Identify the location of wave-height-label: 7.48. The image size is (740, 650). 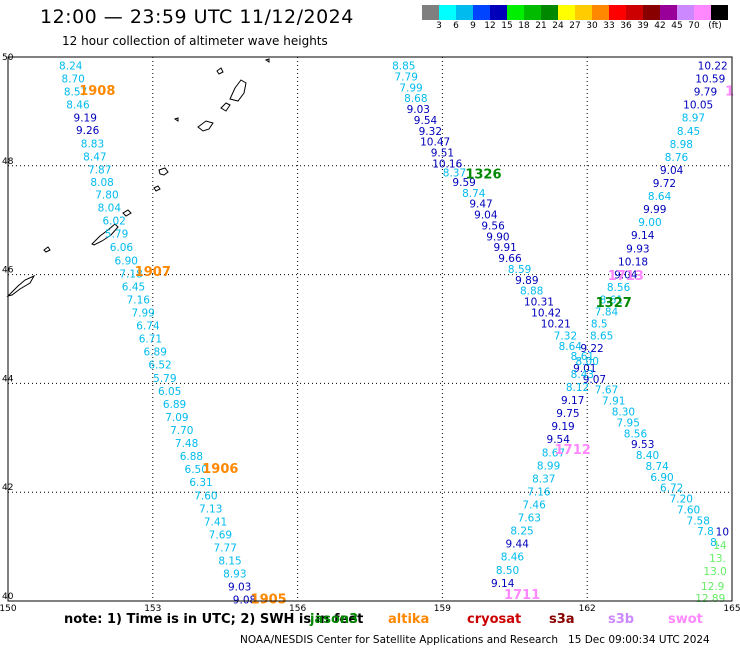
(186, 444).